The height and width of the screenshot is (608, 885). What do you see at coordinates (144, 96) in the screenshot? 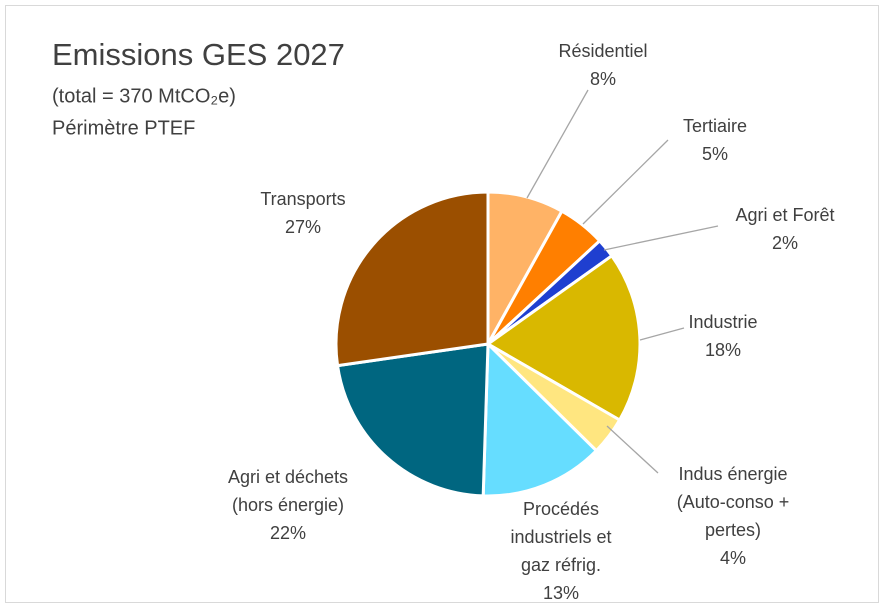
I see `chart-subtitle: (total = 370 MtCO₂e)` at bounding box center [144, 96].